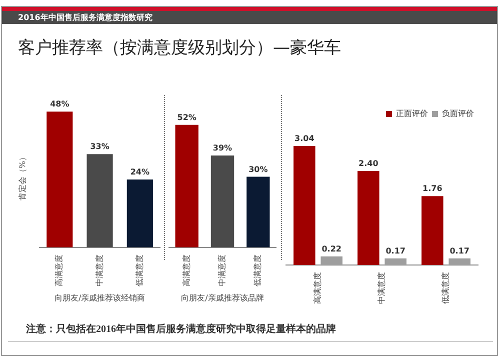 The width and height of the screenshot is (500, 362). What do you see at coordinates (368, 163) in the screenshot?
I see `data-label: 2.40` at bounding box center [368, 163].